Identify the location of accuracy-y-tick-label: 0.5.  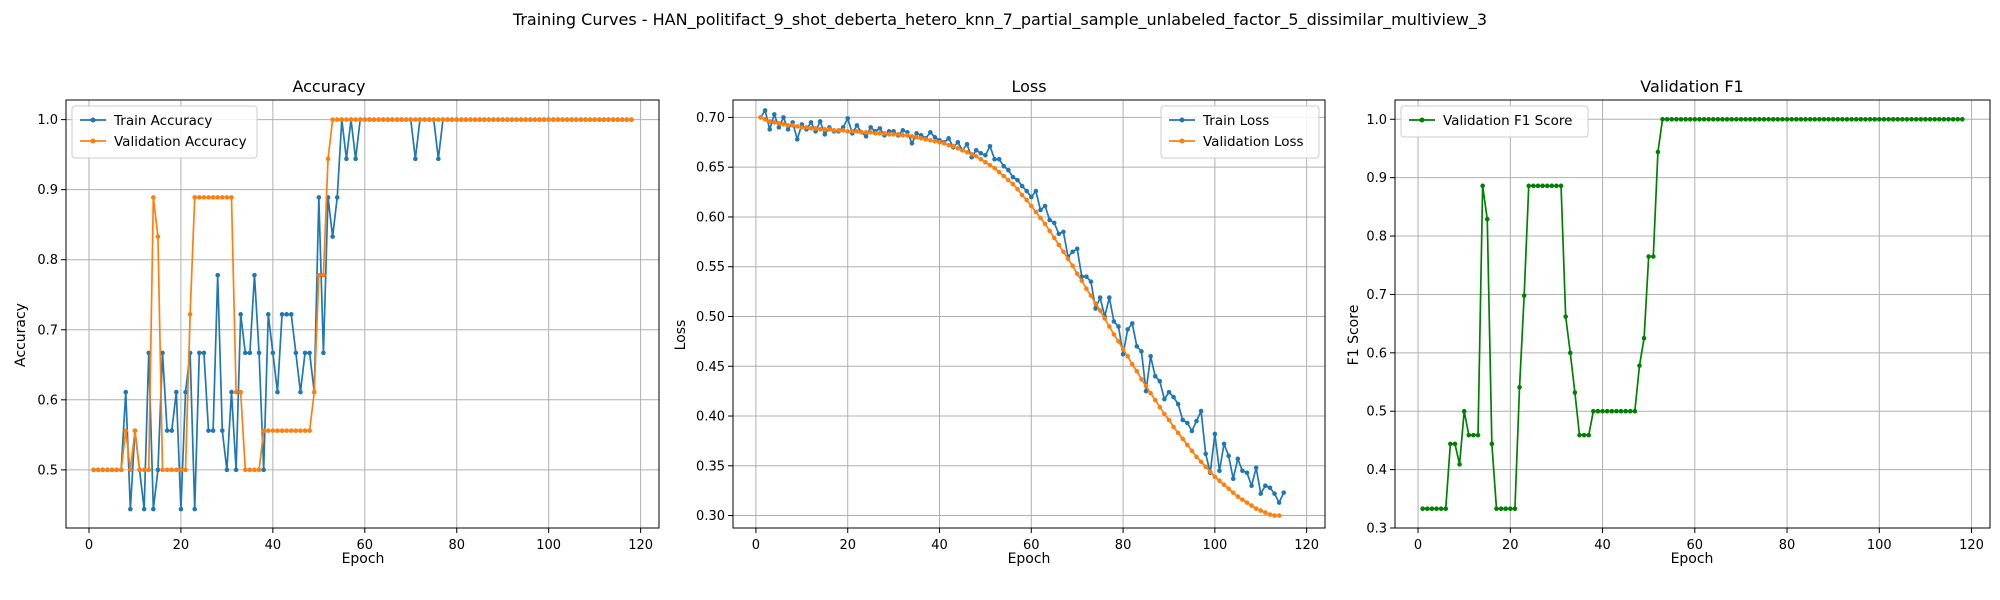
(47, 470).